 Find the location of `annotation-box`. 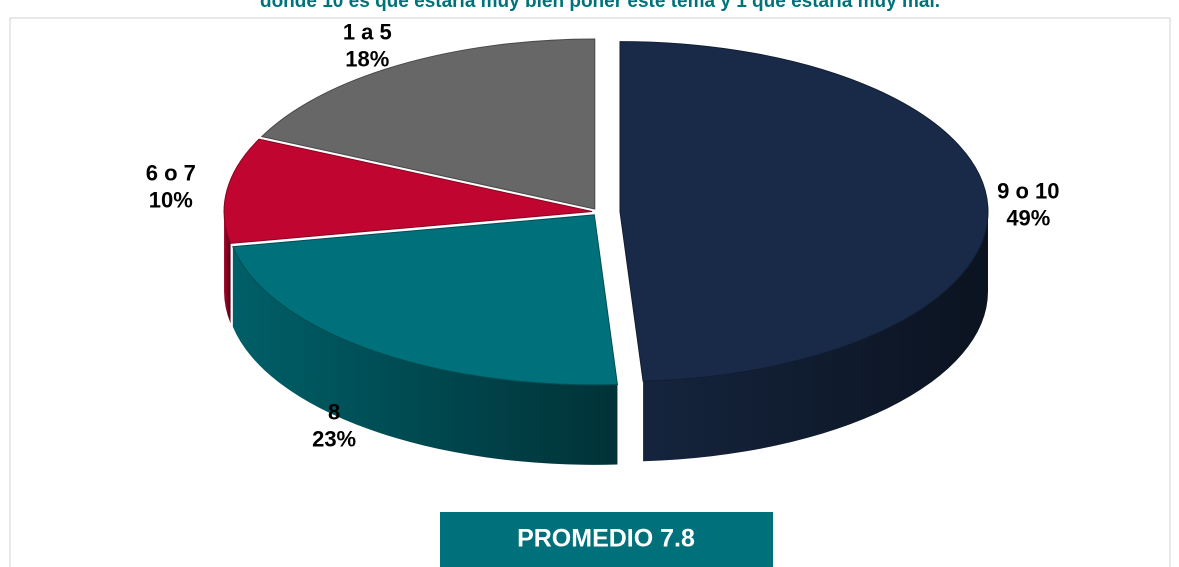

annotation-box is located at coordinates (606, 539).